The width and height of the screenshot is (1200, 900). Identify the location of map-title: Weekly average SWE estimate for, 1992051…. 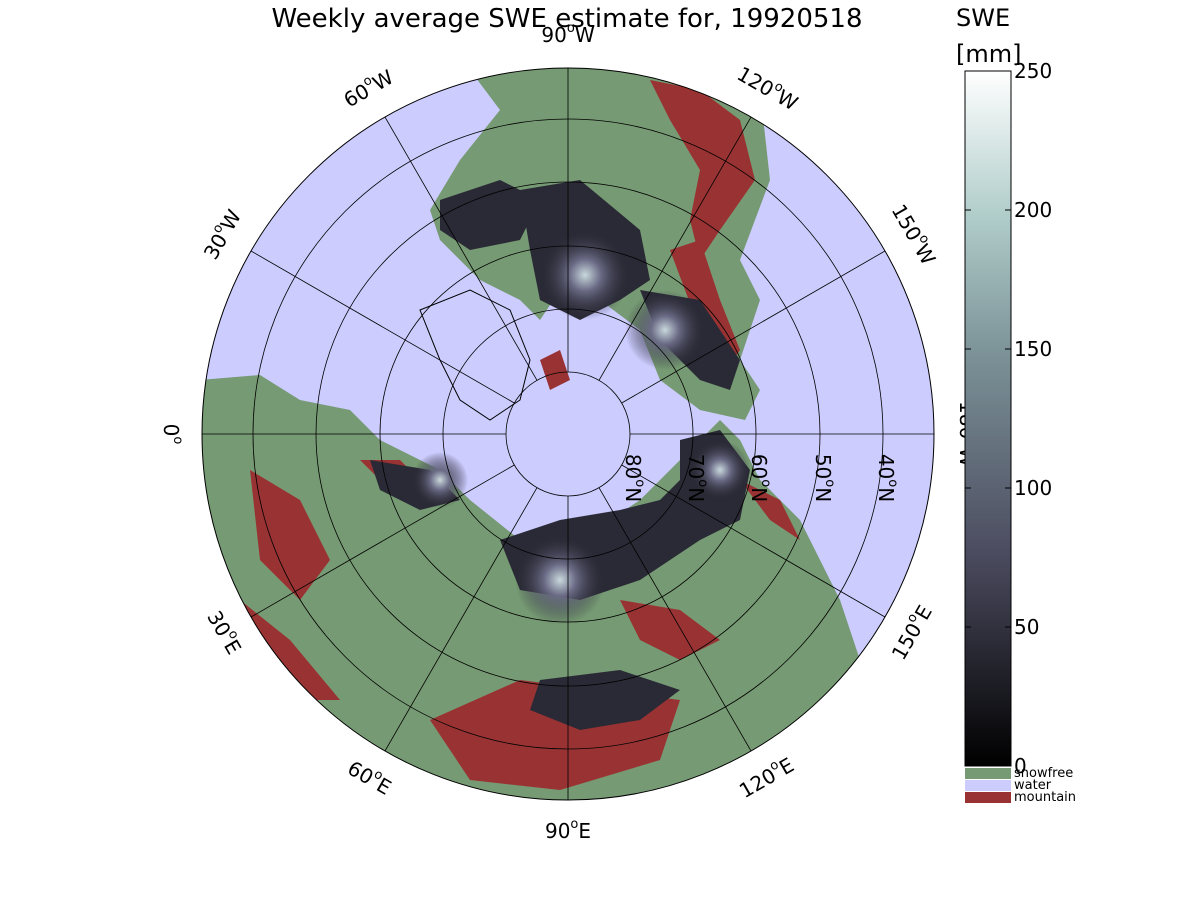
(567, 19).